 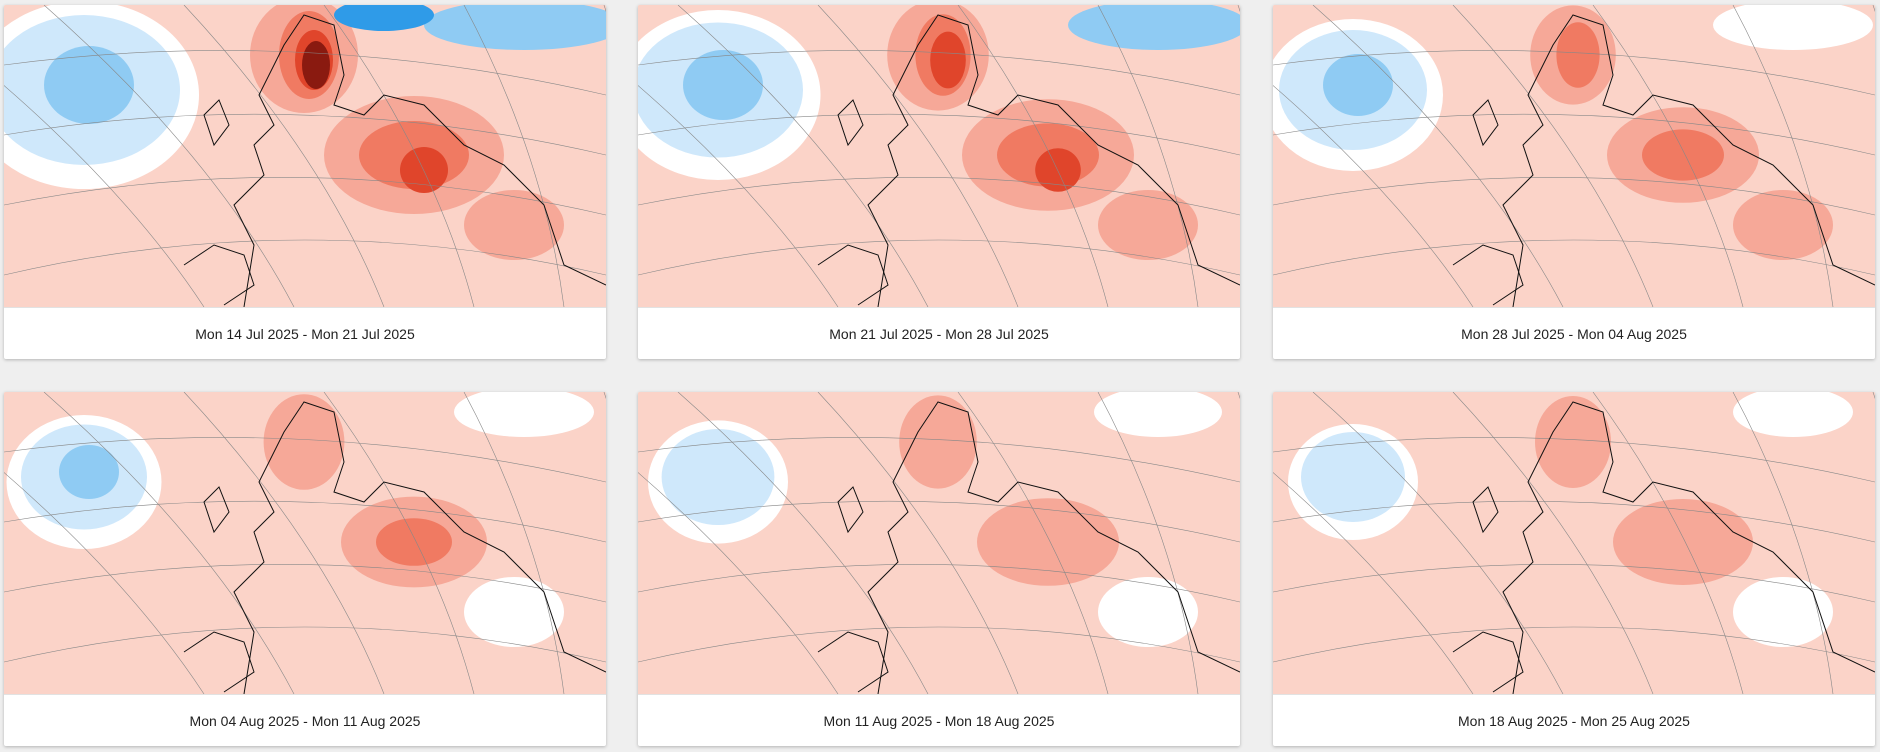 What do you see at coordinates (316, 65) in the screenshot?
I see `warm-anomaly-extreme` at bounding box center [316, 65].